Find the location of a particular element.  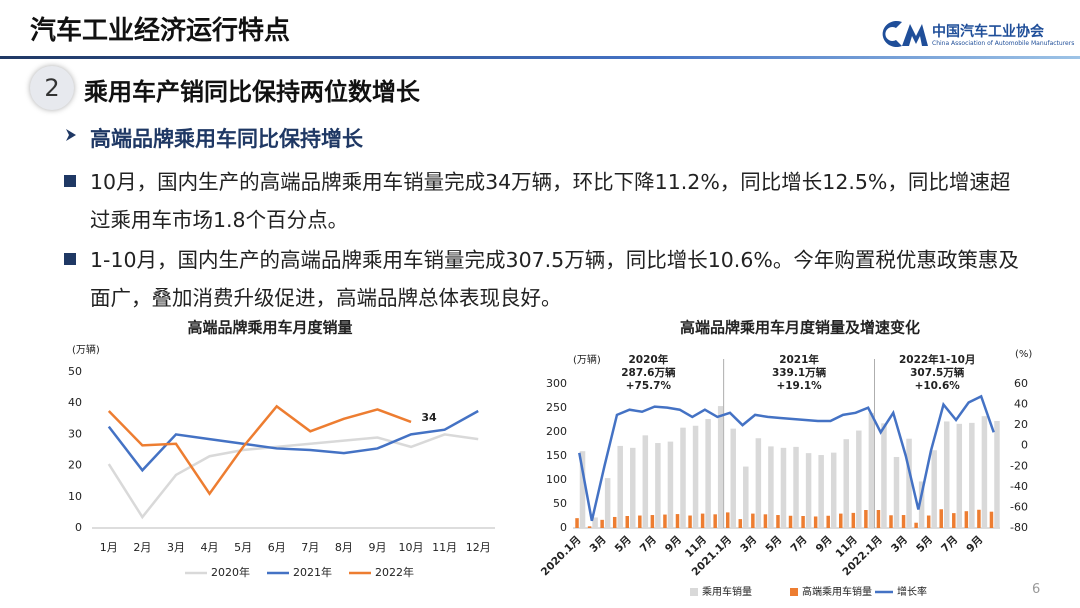

legend-label: 增长率 is located at coordinates (912, 591).